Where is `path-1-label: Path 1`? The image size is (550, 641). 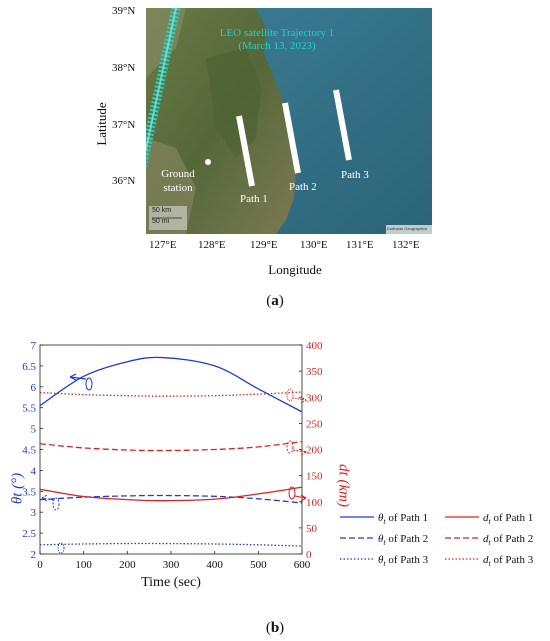 path-1-label: Path 1 is located at coordinates (254, 199).